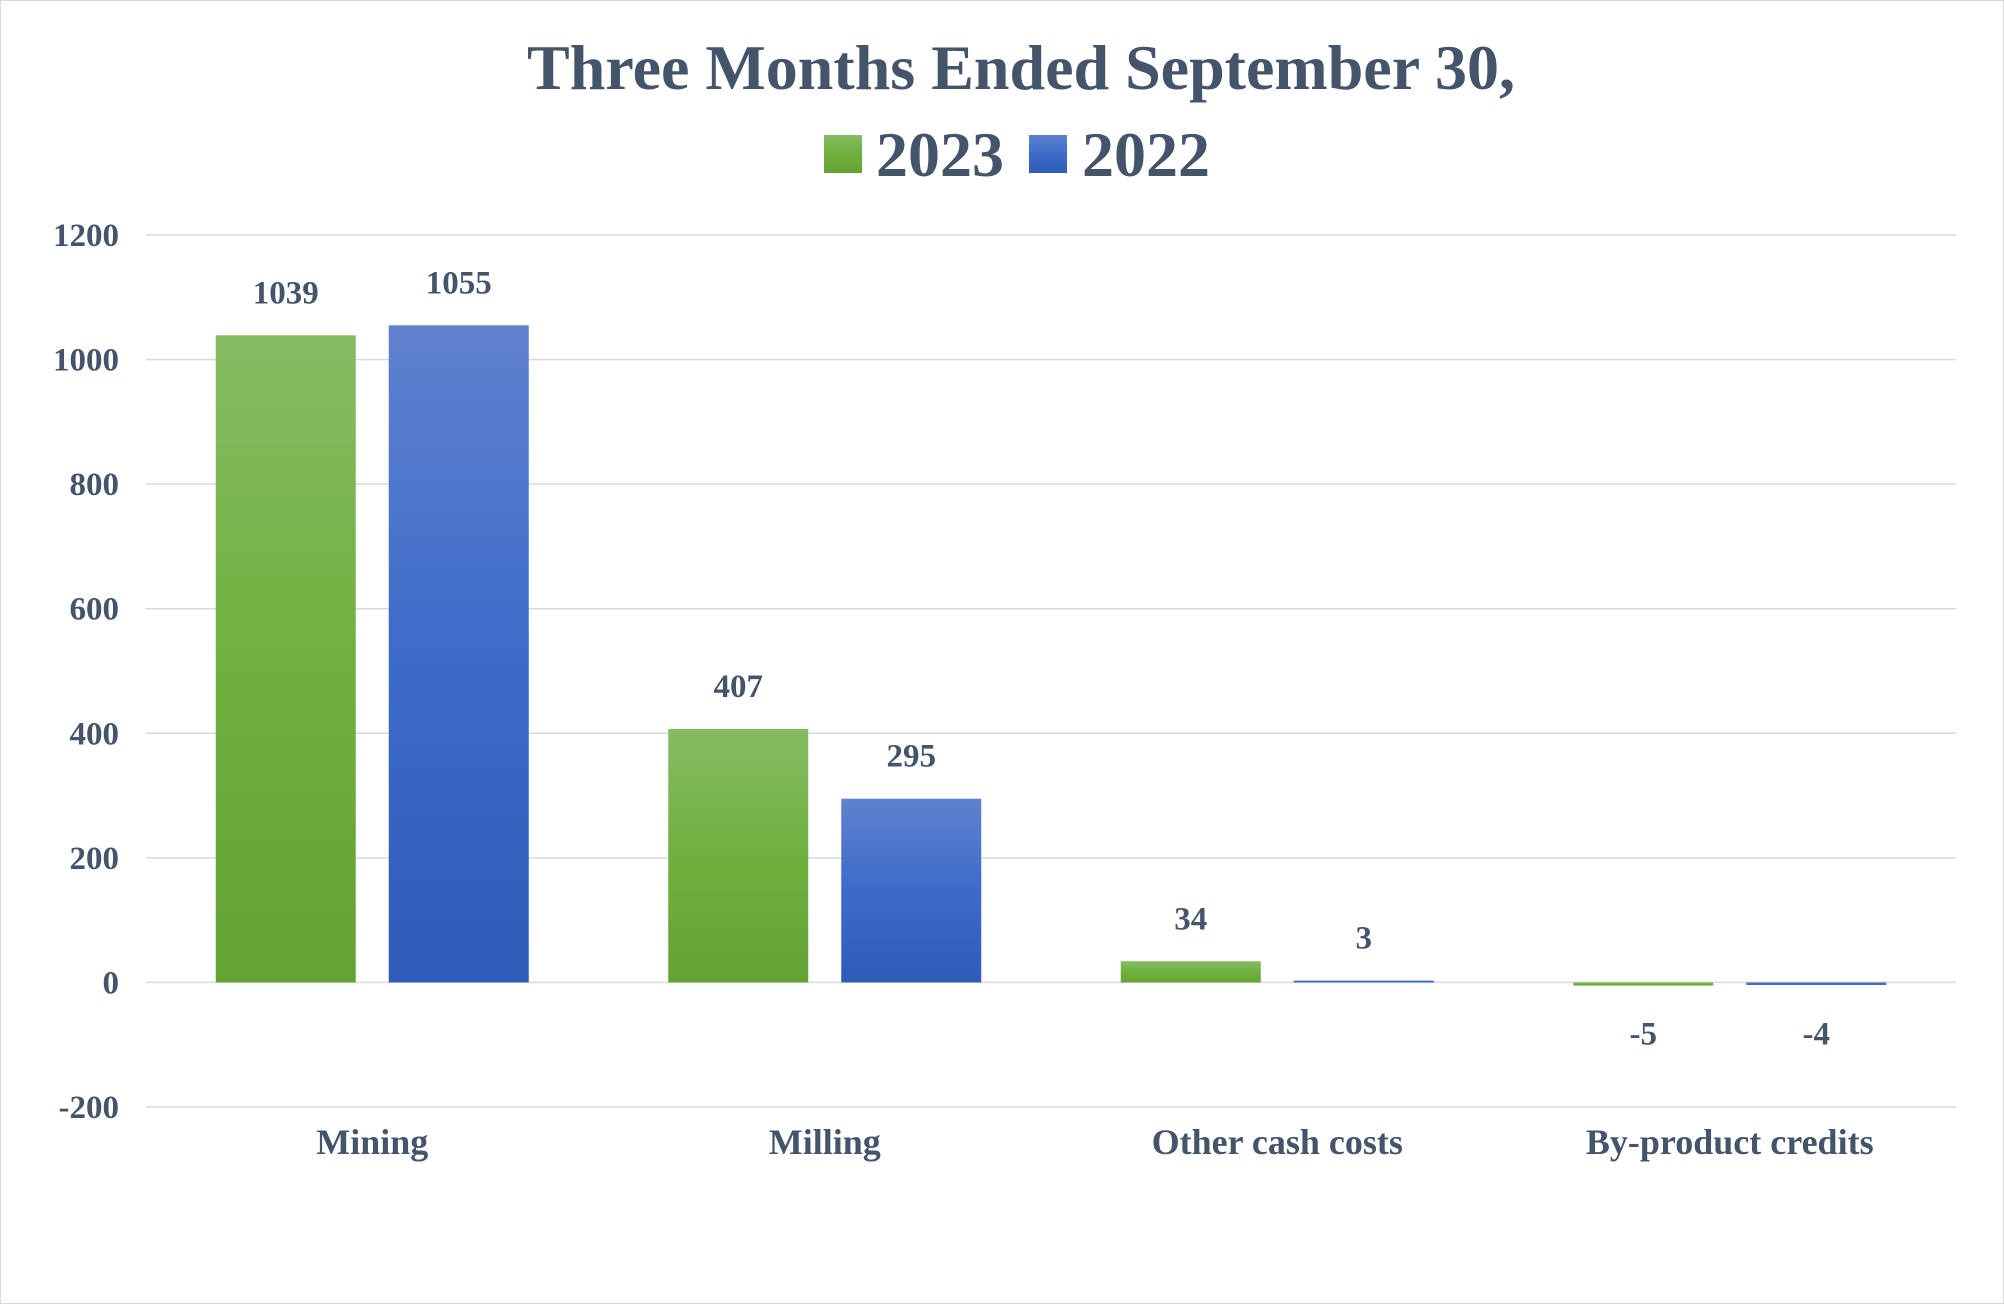 The height and width of the screenshot is (1304, 2004). What do you see at coordinates (111, 983) in the screenshot?
I see `y-tick-label: 0` at bounding box center [111, 983].